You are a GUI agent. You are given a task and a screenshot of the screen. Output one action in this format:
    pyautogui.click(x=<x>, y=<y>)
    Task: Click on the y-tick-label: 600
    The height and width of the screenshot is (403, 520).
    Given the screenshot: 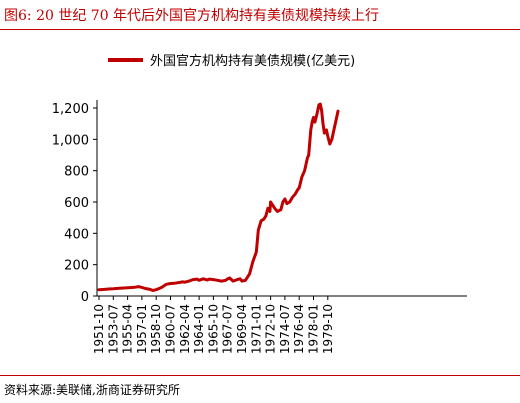 What is the action you would take?
    pyautogui.click(x=76, y=203)
    